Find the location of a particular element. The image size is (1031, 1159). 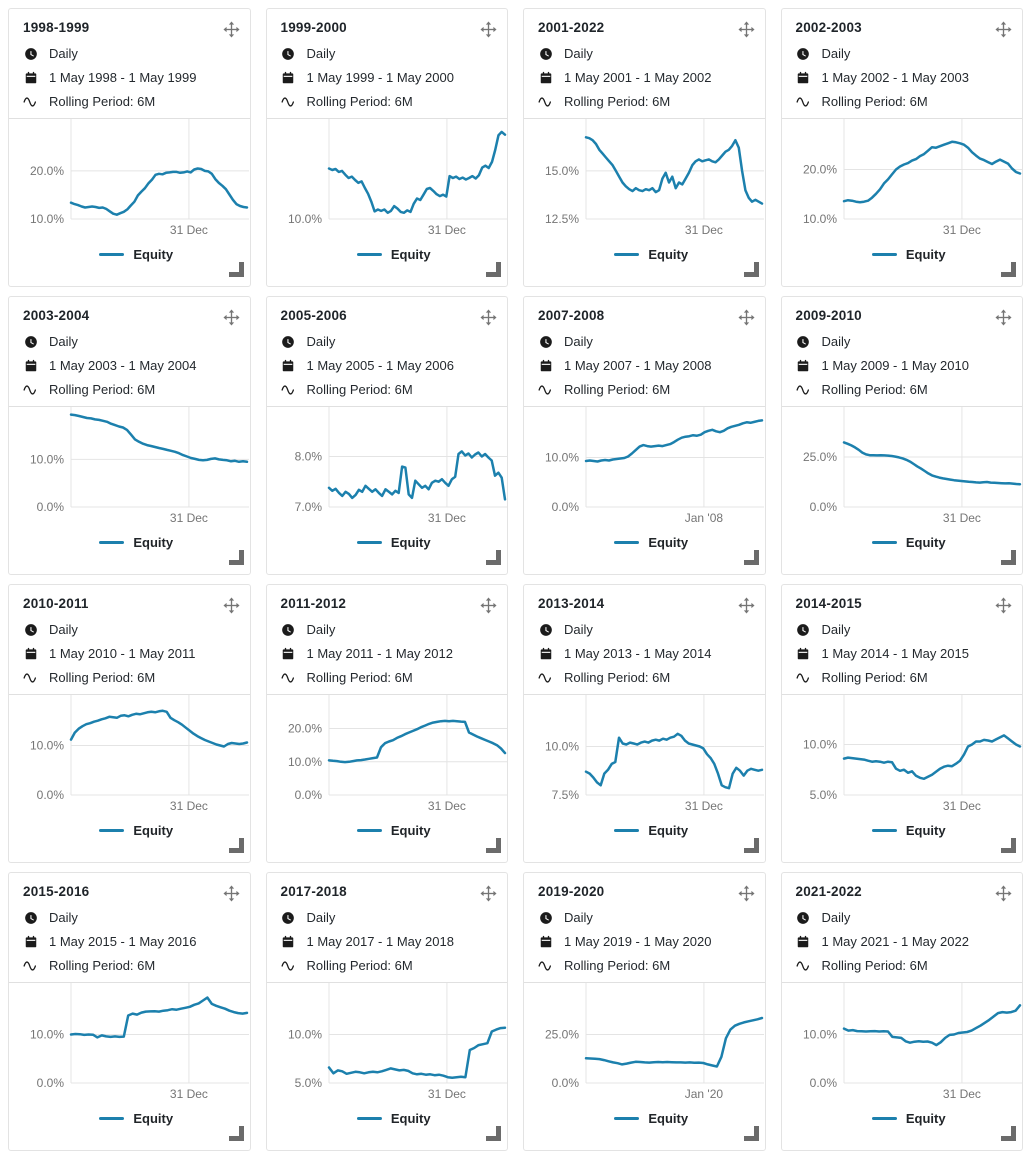

chart-card: 2021-2022 is located at coordinates (901, 1011).